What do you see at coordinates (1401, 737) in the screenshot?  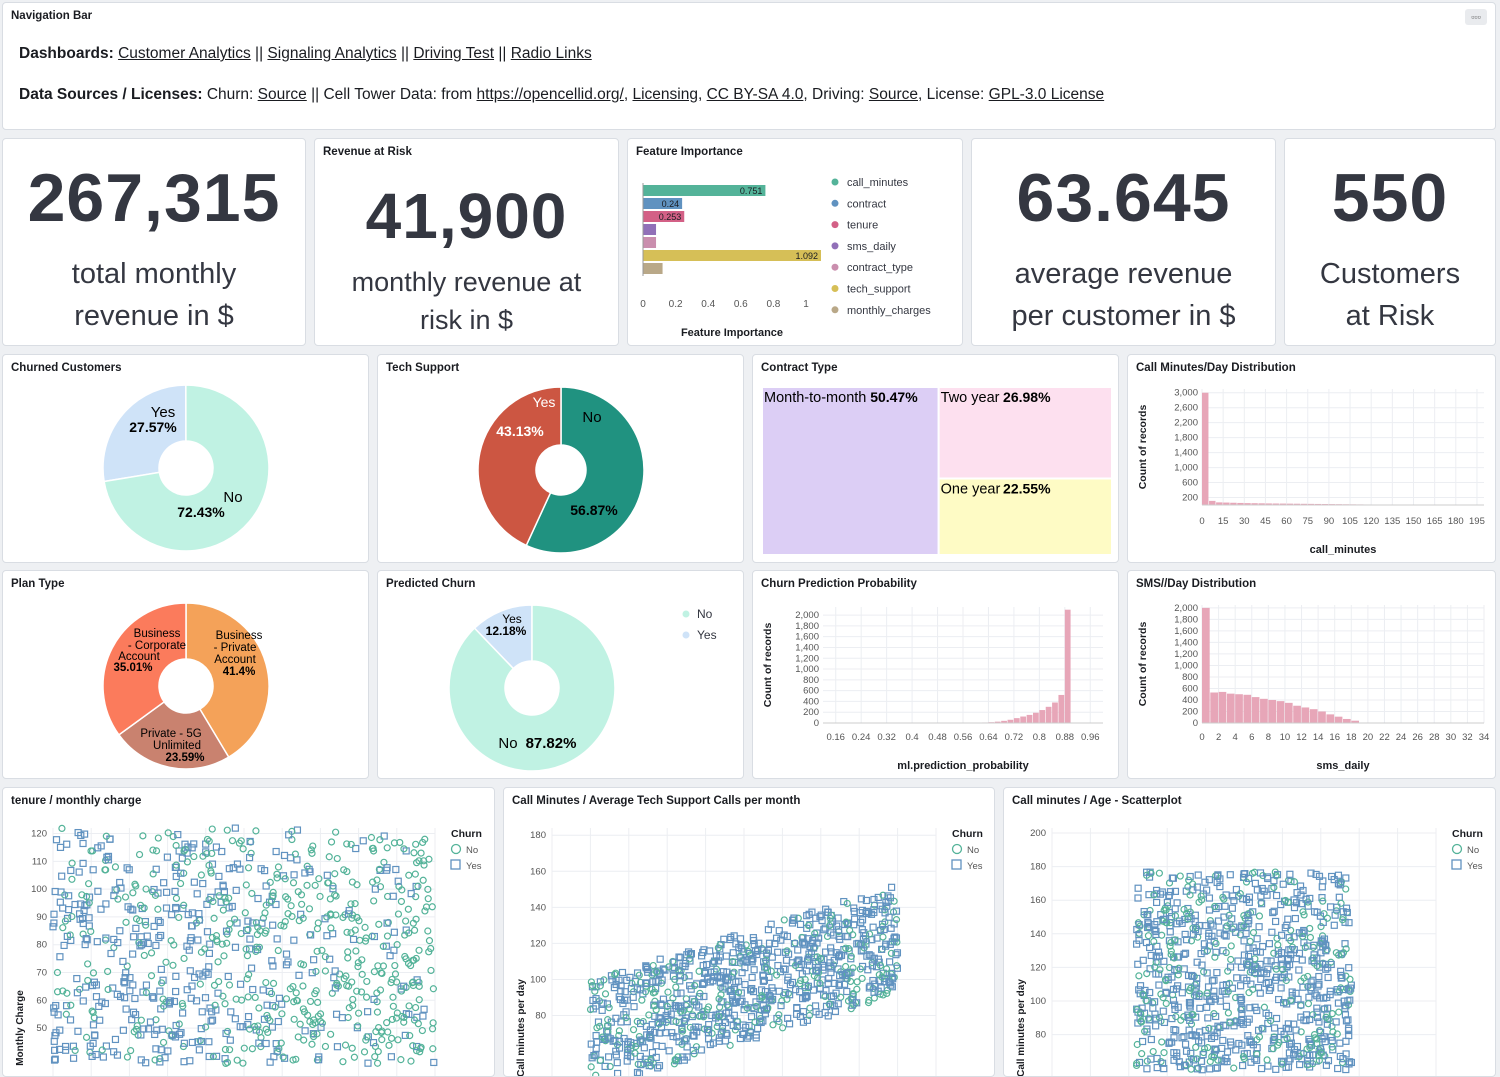 I see `x-tick-label: 24` at bounding box center [1401, 737].